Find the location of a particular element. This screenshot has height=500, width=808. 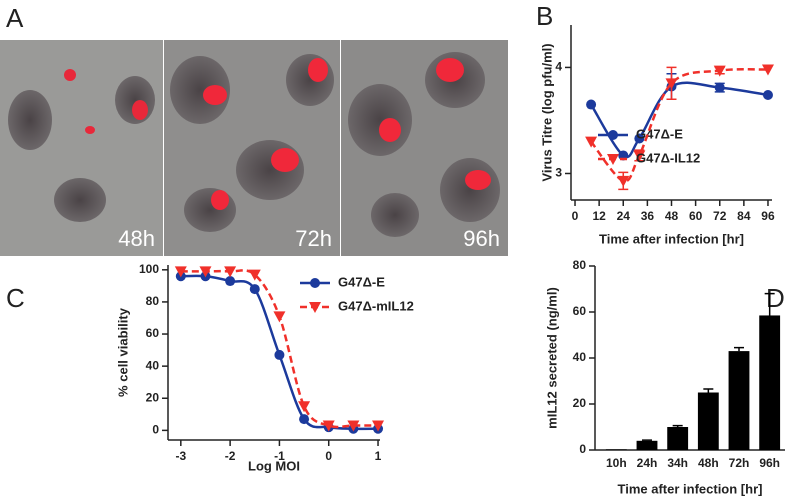

micrograph: 72h is located at coordinates (252, 148).